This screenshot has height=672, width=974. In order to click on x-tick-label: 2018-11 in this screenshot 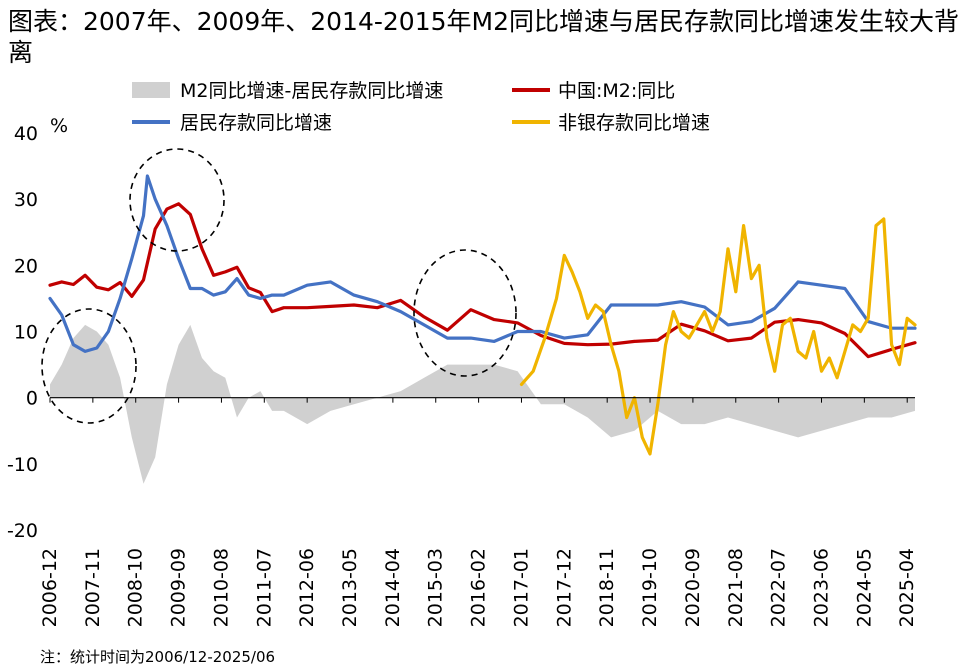, I will do `click(607, 587)`.